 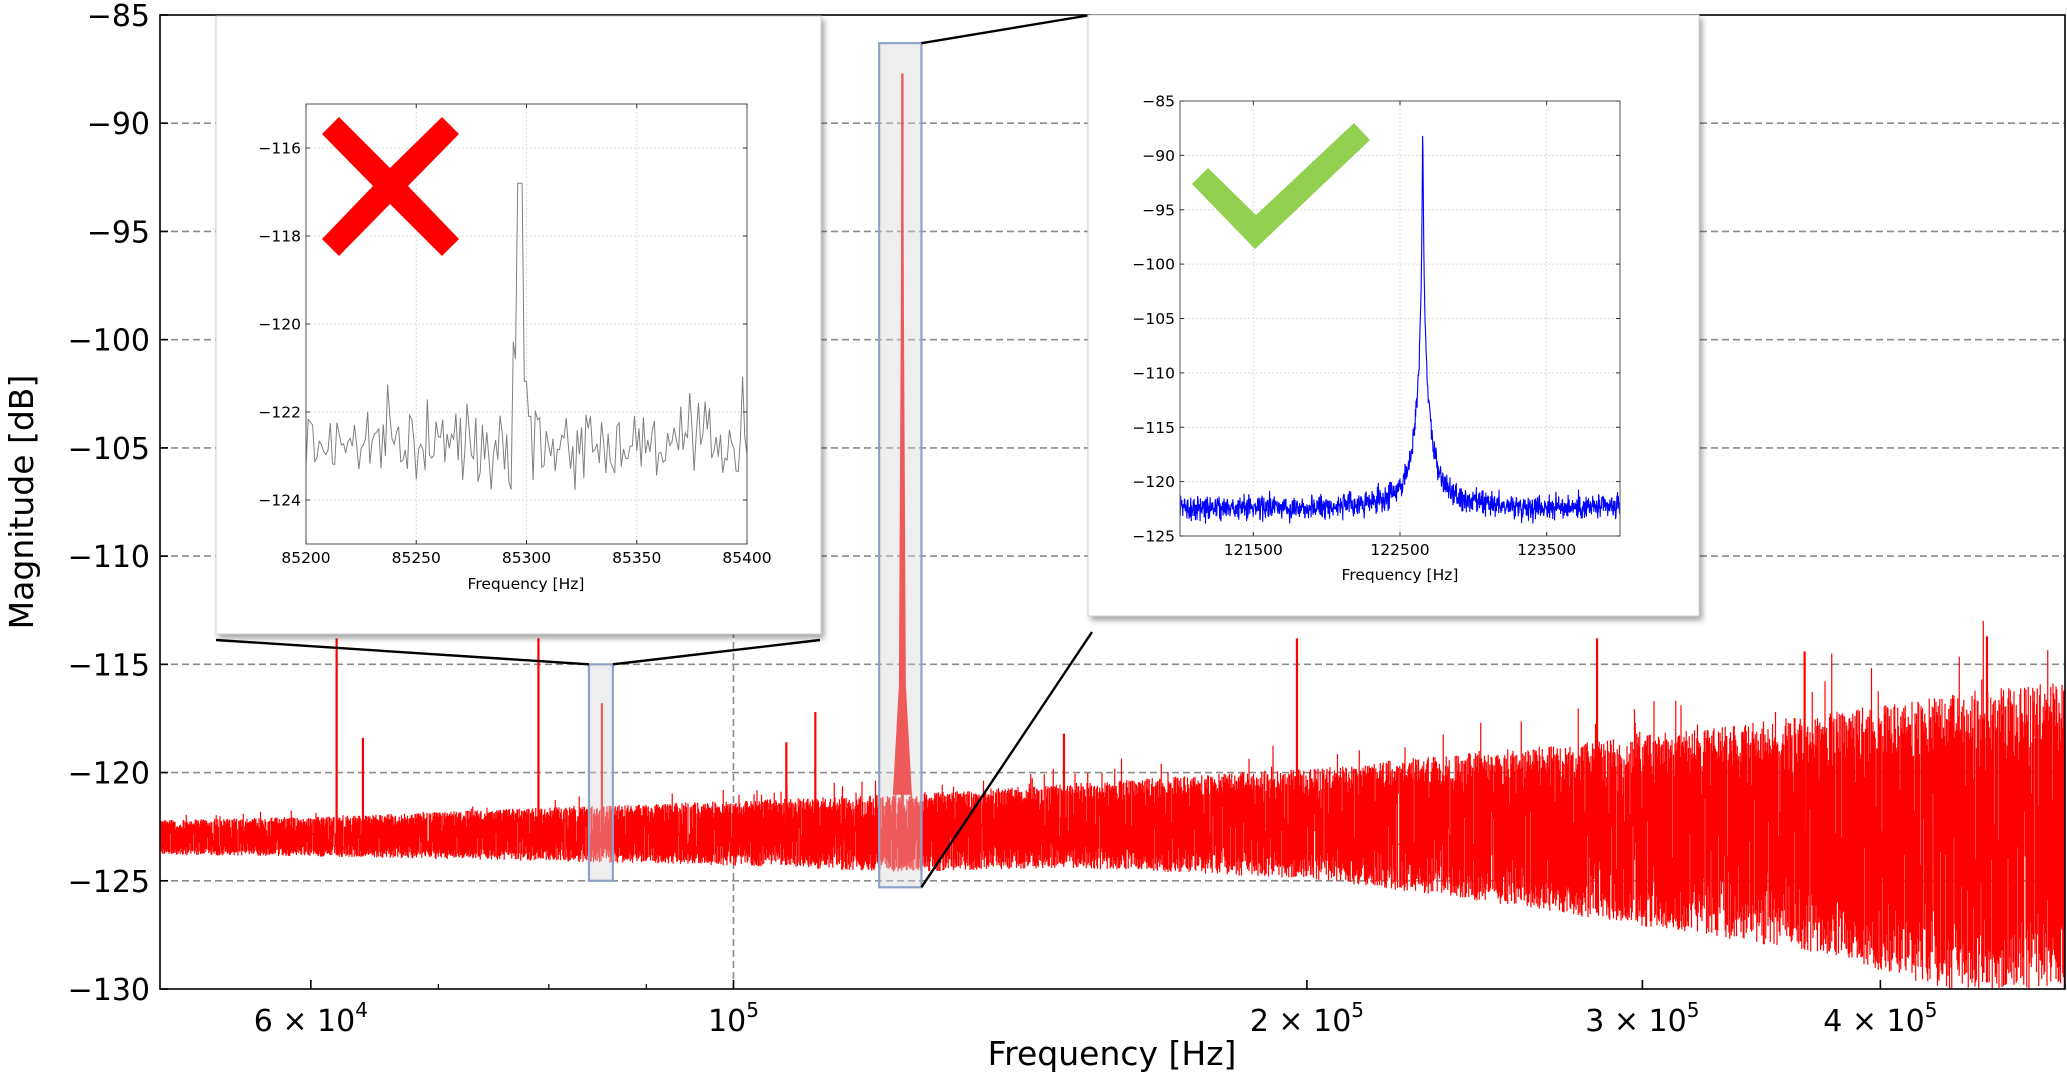 What do you see at coordinates (109, 990) in the screenshot?
I see `y-tick-label: −130` at bounding box center [109, 990].